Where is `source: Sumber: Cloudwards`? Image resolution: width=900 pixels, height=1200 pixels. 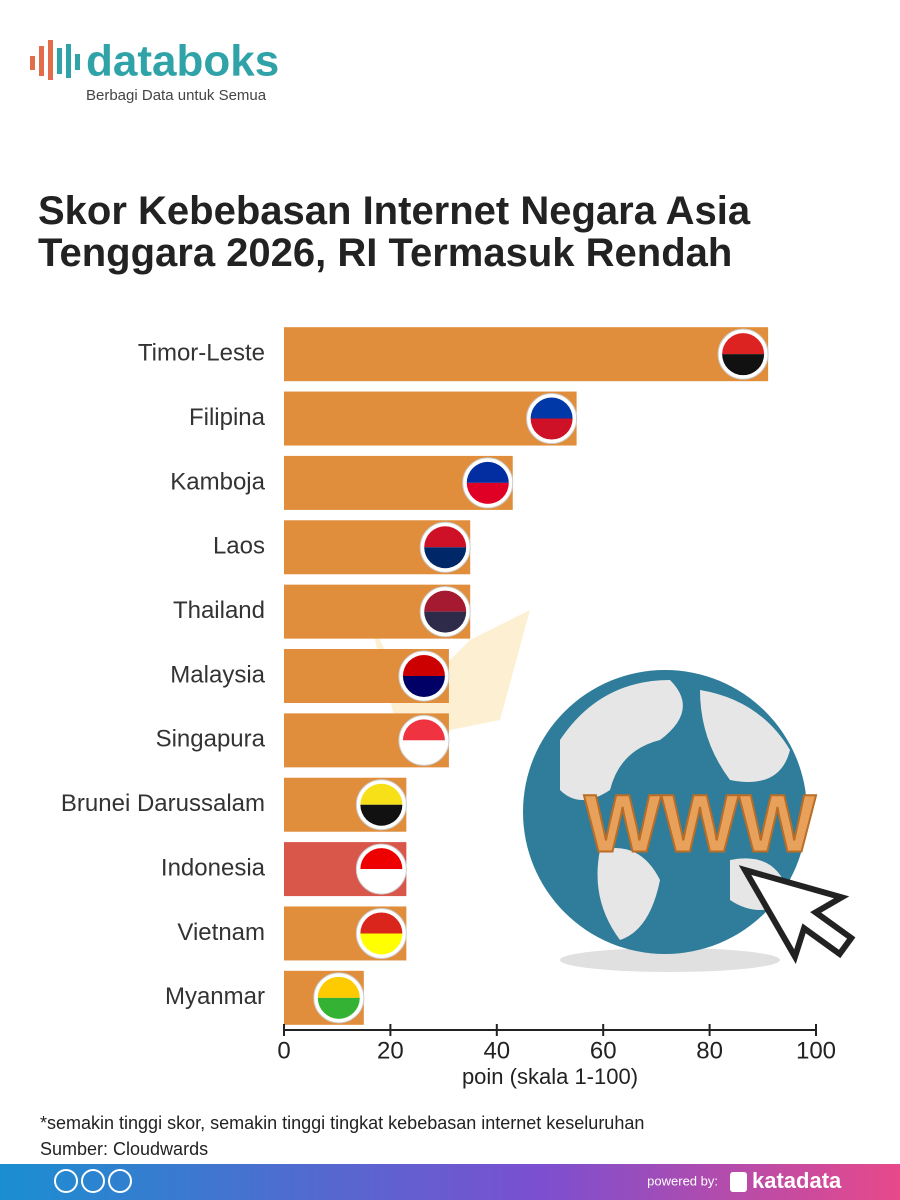 source: Sumber: Cloudwards is located at coordinates (124, 1149).